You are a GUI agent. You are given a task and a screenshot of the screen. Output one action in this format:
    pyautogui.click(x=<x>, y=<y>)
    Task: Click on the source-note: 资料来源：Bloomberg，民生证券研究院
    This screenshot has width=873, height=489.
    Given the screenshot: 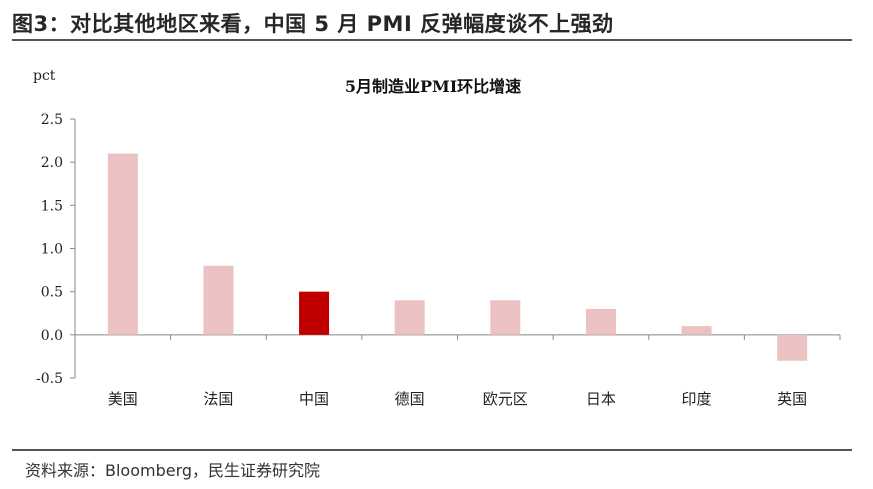 What is the action you would take?
    pyautogui.click(x=173, y=470)
    